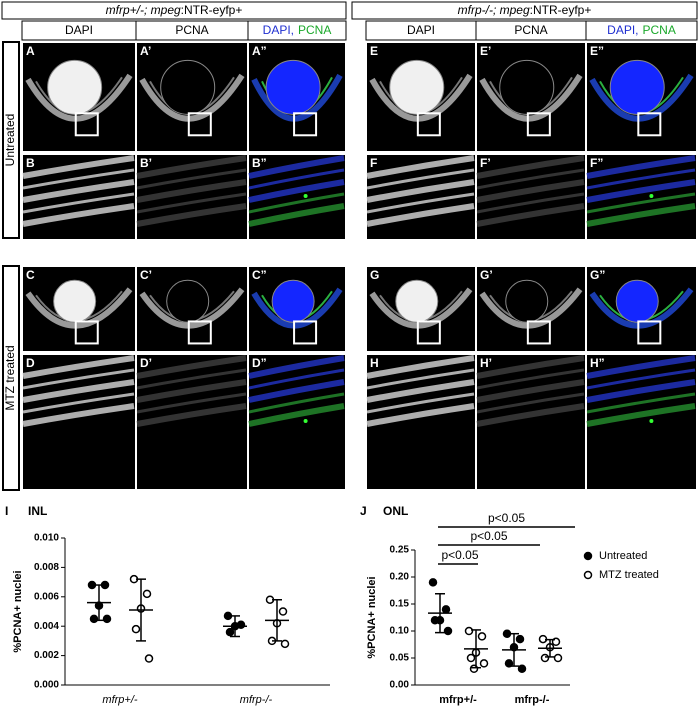  I want to click on y-tick-label: 0.004, so click(46, 626).